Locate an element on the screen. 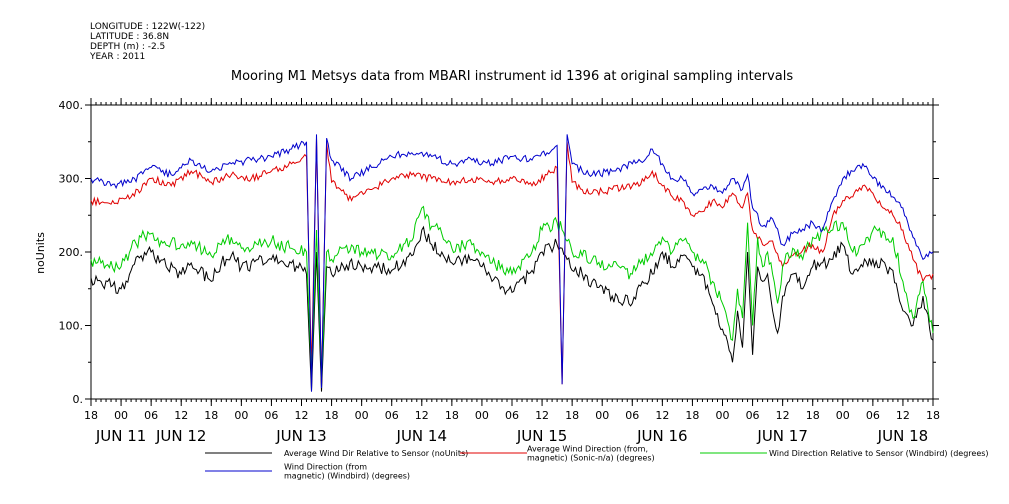  x-date-label: JUN 16 is located at coordinates (661, 436).